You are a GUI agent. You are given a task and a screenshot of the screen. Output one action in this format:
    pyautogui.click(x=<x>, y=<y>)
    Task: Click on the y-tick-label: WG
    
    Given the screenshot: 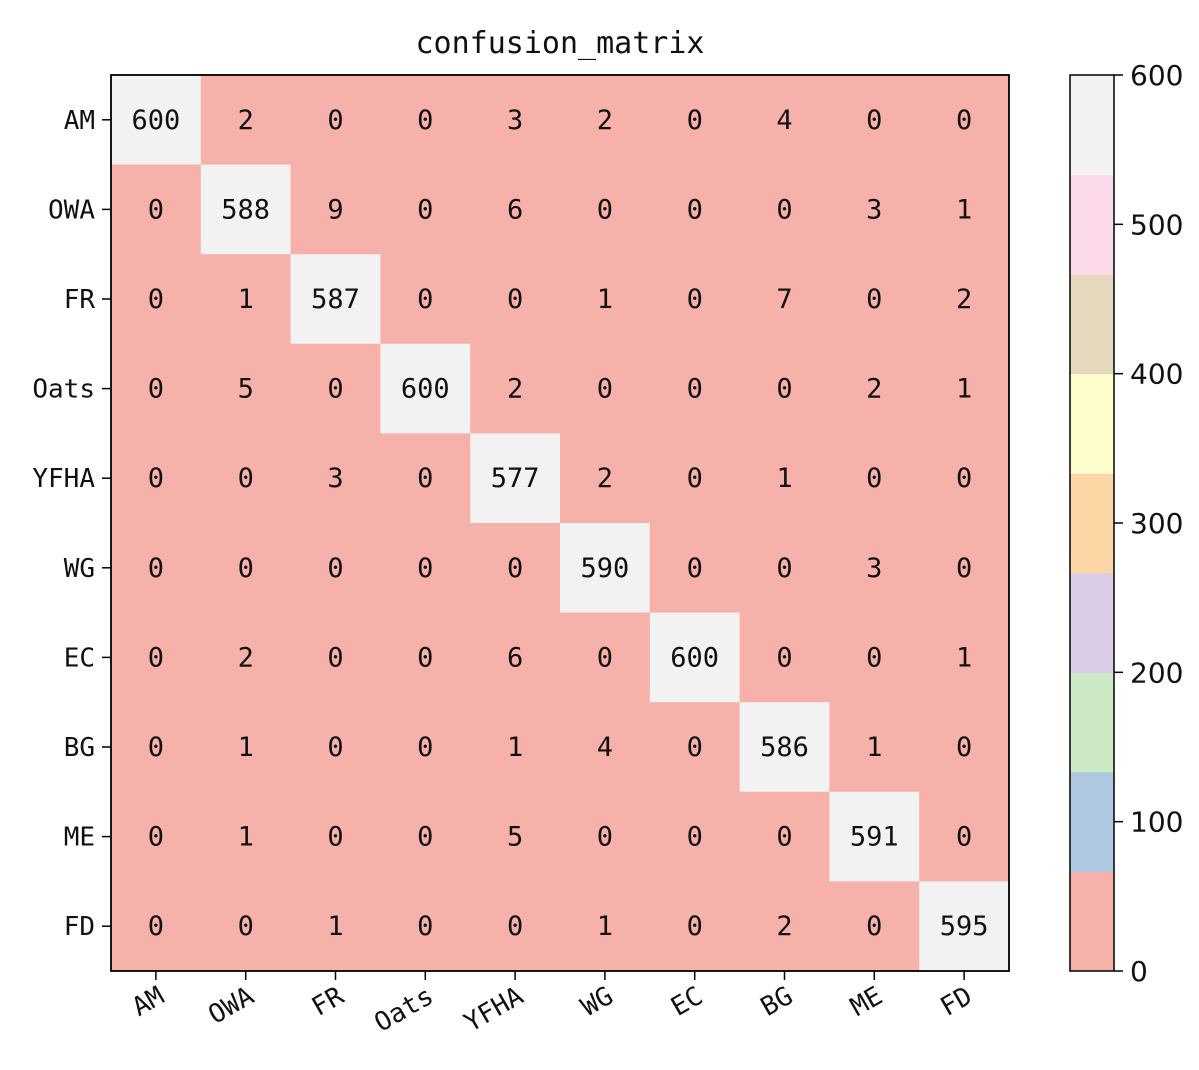 What is the action you would take?
    pyautogui.click(x=79, y=569)
    